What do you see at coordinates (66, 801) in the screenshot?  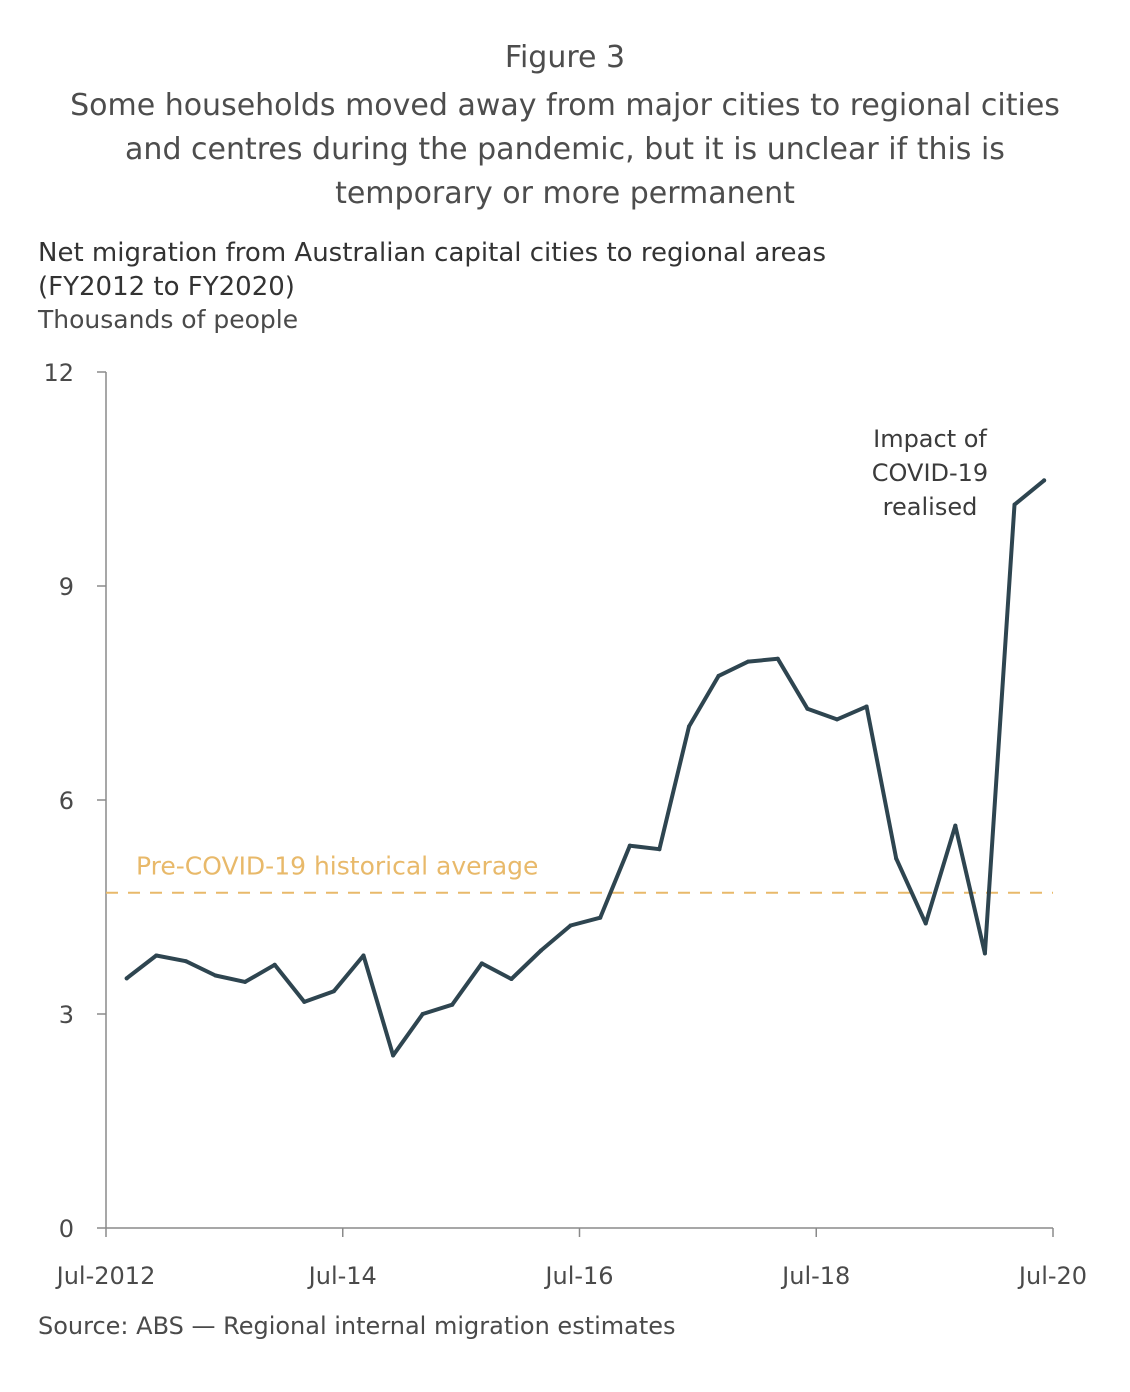 I see `y-tick-label: 6` at bounding box center [66, 801].